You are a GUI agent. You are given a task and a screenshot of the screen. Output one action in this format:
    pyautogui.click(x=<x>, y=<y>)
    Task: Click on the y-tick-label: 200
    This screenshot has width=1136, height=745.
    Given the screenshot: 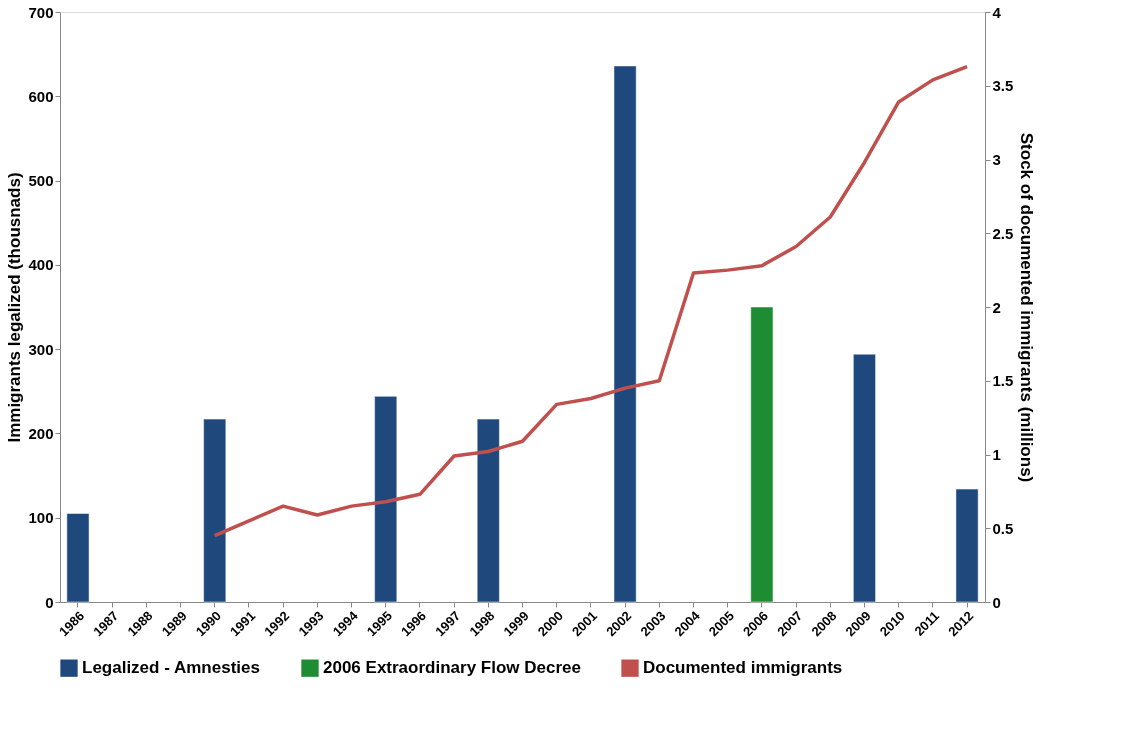 What is the action you would take?
    pyautogui.click(x=41, y=433)
    